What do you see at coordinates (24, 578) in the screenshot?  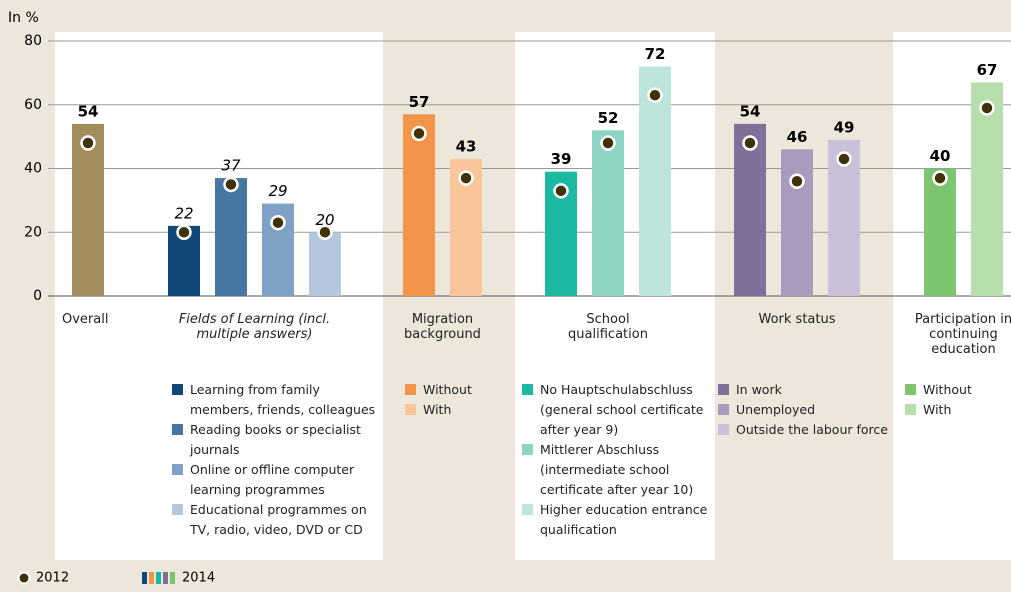 I see `legend-dot` at bounding box center [24, 578].